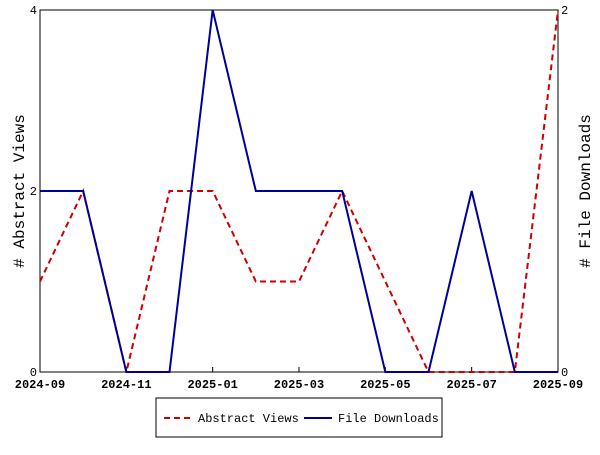 Image resolution: width=600 pixels, height=455 pixels. Describe the element at coordinates (40, 385) in the screenshot. I see `x-tick-label: 2024-09` at that location.